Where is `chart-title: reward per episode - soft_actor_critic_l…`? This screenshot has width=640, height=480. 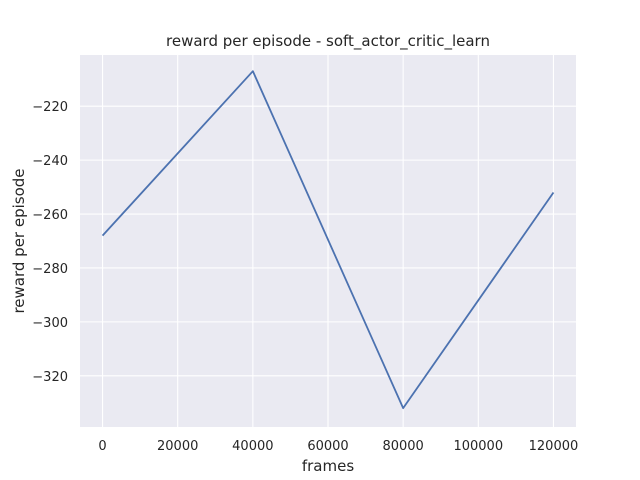 chart-title: reward per episode - soft_actor_critic_l… is located at coordinates (328, 41).